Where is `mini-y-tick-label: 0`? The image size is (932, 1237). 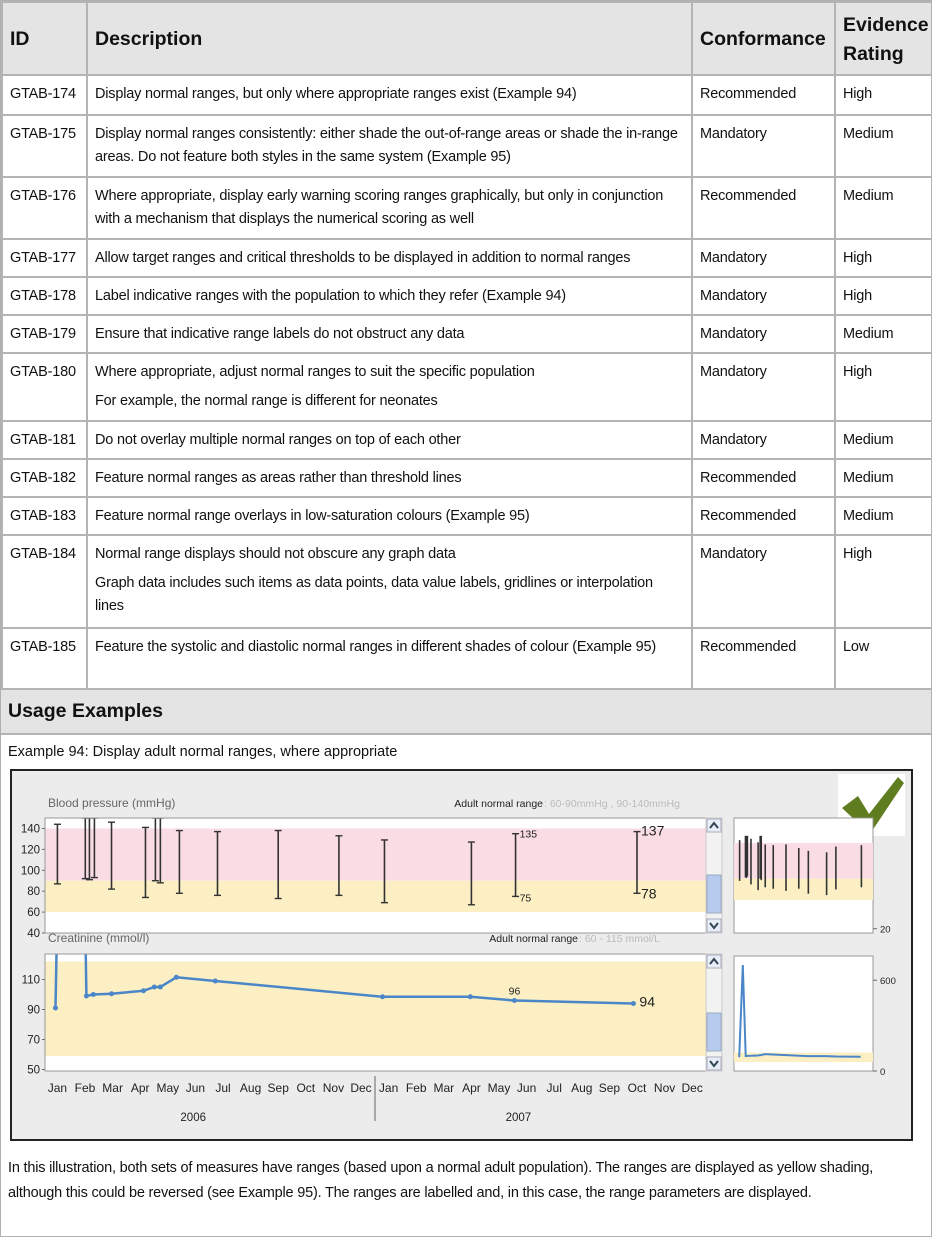 mini-y-tick-label: 0 is located at coordinates (882, 1072).